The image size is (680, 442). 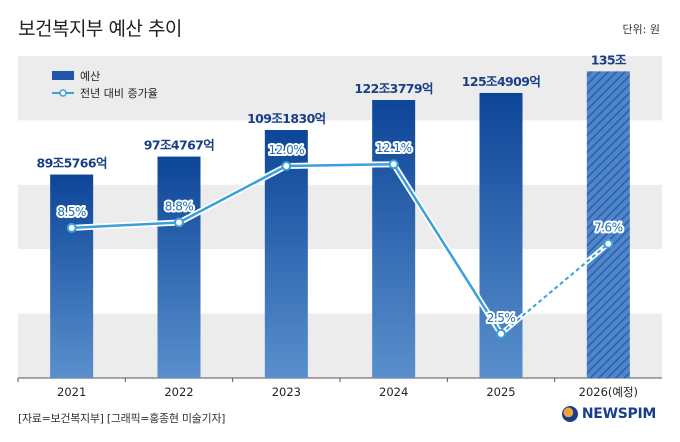 What do you see at coordinates (100, 29) in the screenshot?
I see `chart-title: 보건복지부 예산 추이` at bounding box center [100, 29].